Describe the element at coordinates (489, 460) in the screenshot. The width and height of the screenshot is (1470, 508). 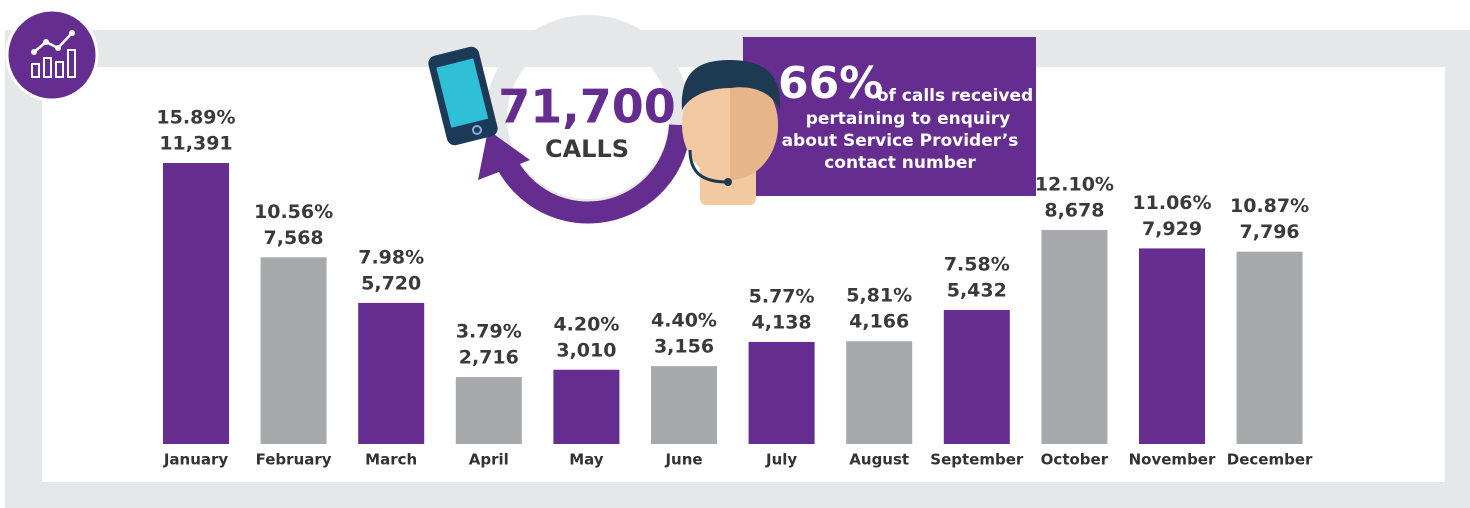
I see `x-tick-label: April` at that location.